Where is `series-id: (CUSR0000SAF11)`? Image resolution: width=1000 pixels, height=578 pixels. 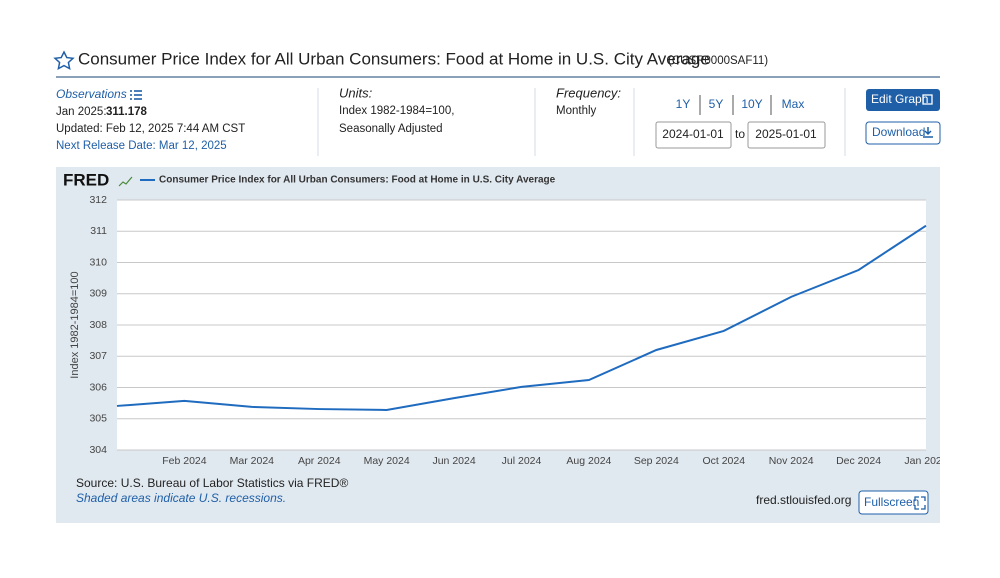
series-id: (CUSR0000SAF11) is located at coordinates (718, 61).